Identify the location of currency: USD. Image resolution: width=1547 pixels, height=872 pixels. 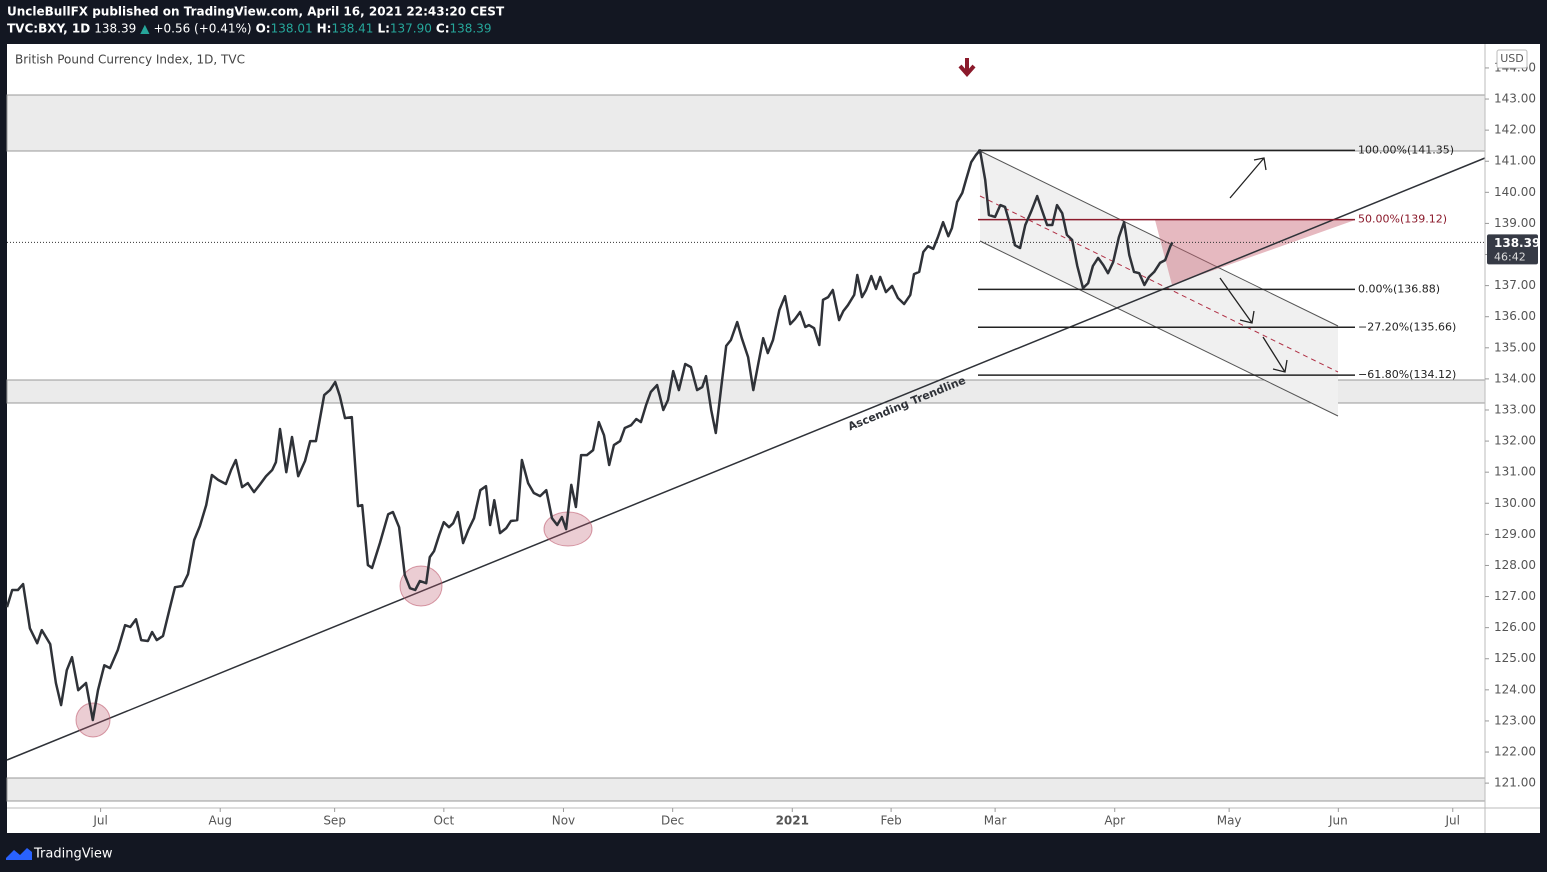
(1512, 58).